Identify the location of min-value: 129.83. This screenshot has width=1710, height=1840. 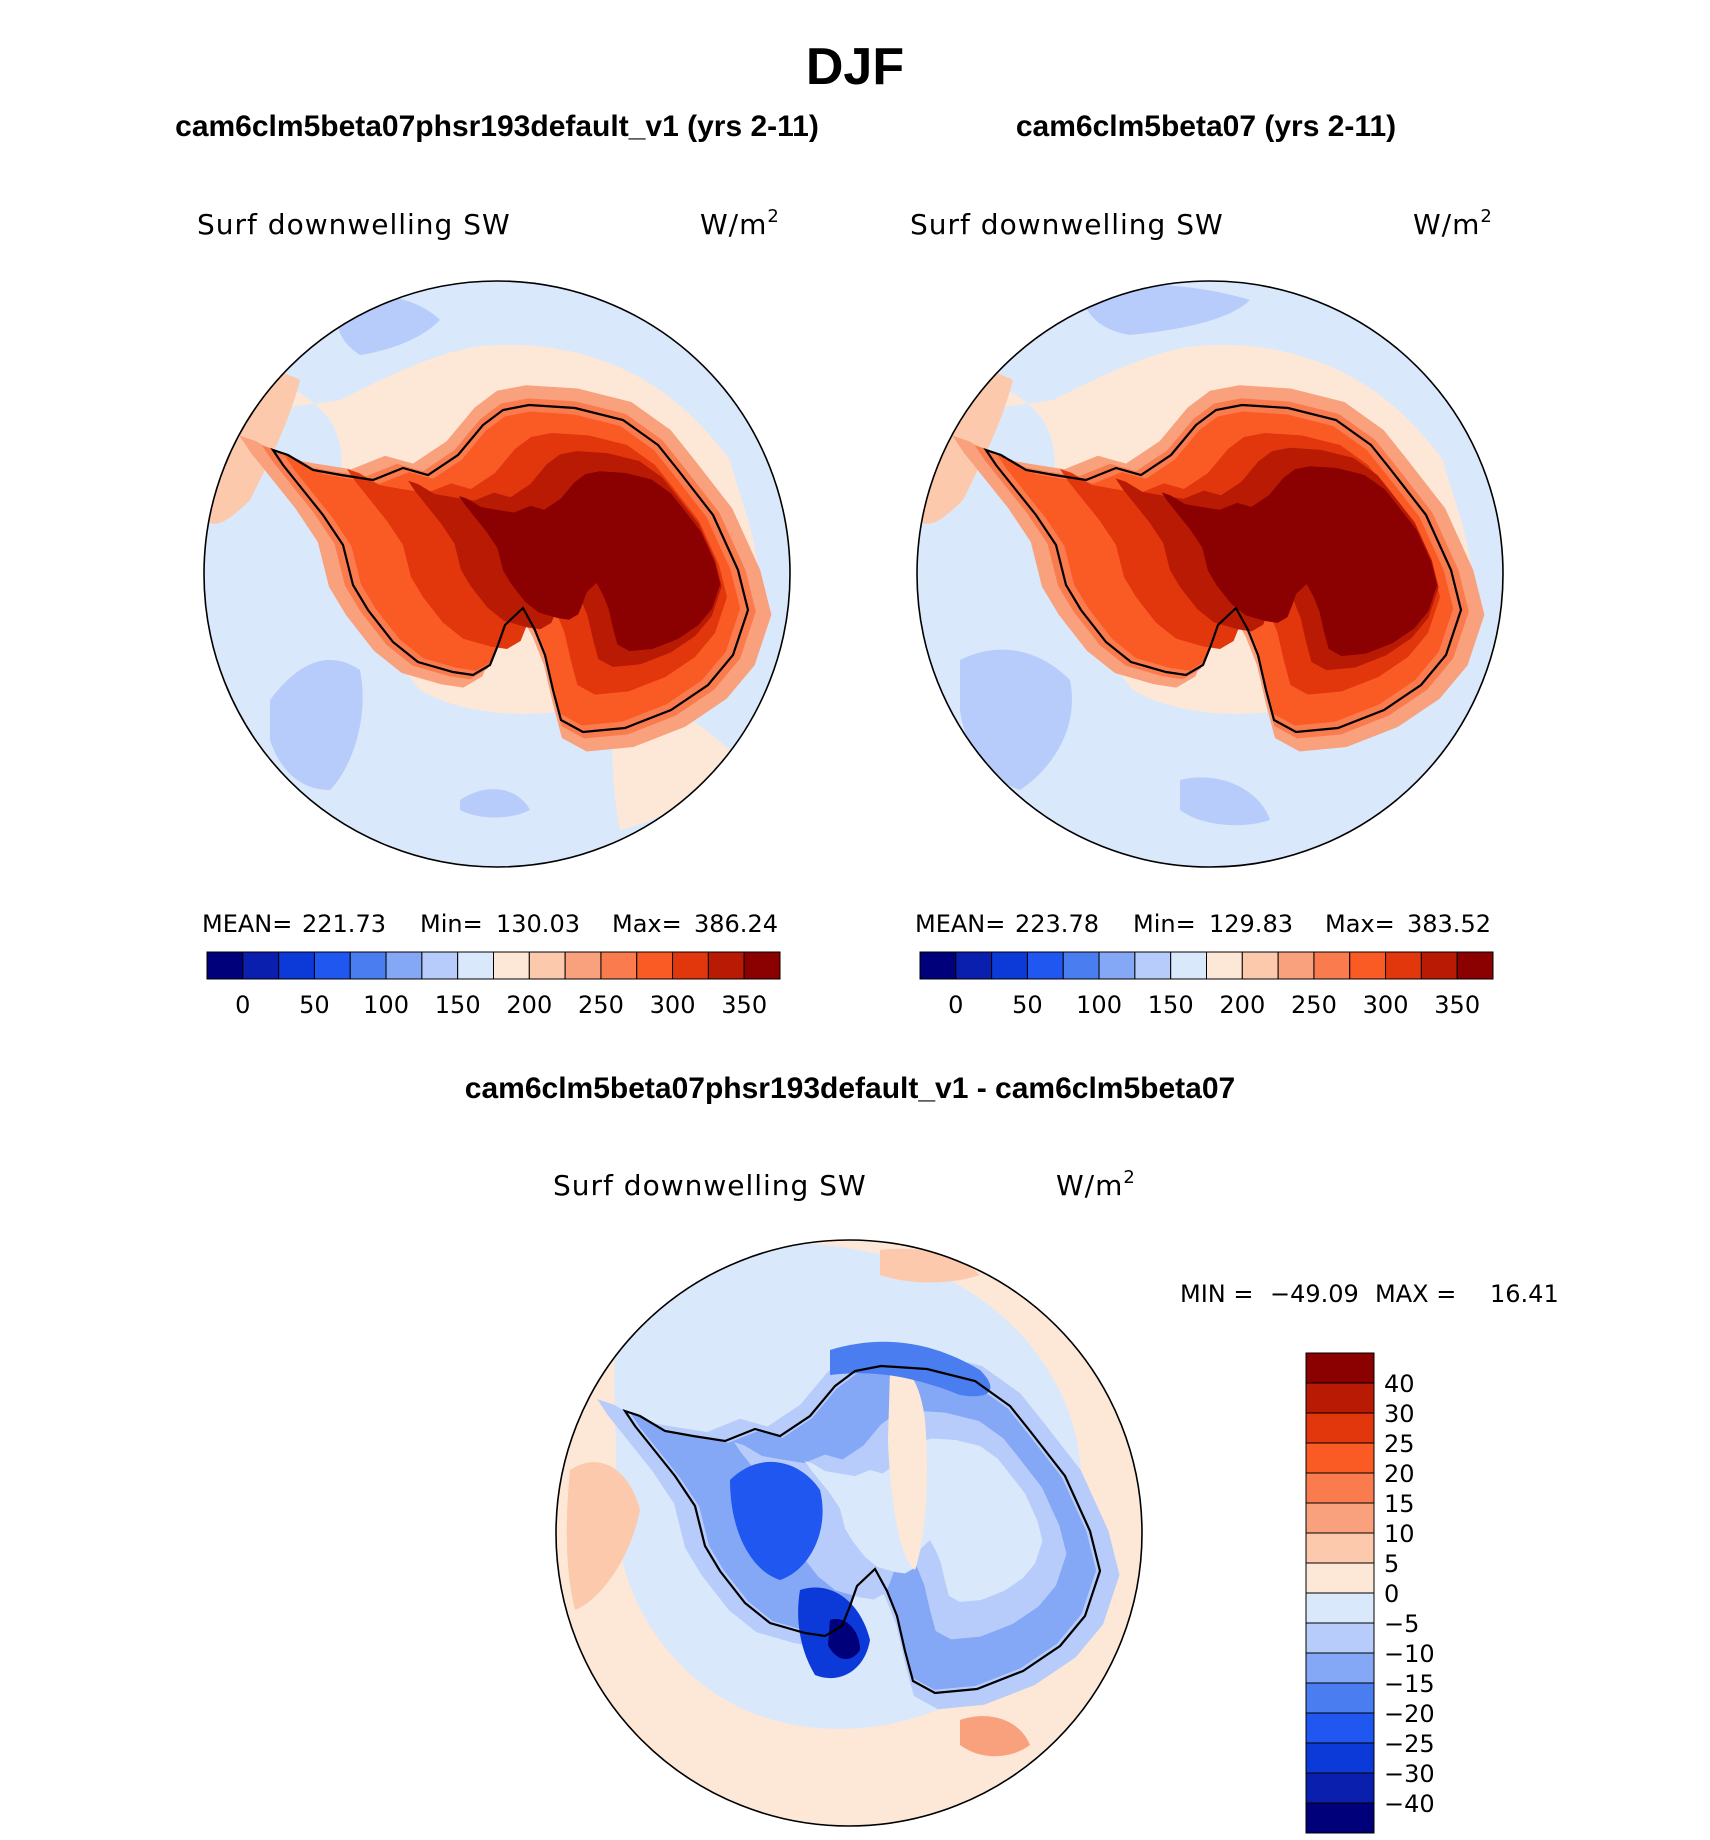
(1251, 924).